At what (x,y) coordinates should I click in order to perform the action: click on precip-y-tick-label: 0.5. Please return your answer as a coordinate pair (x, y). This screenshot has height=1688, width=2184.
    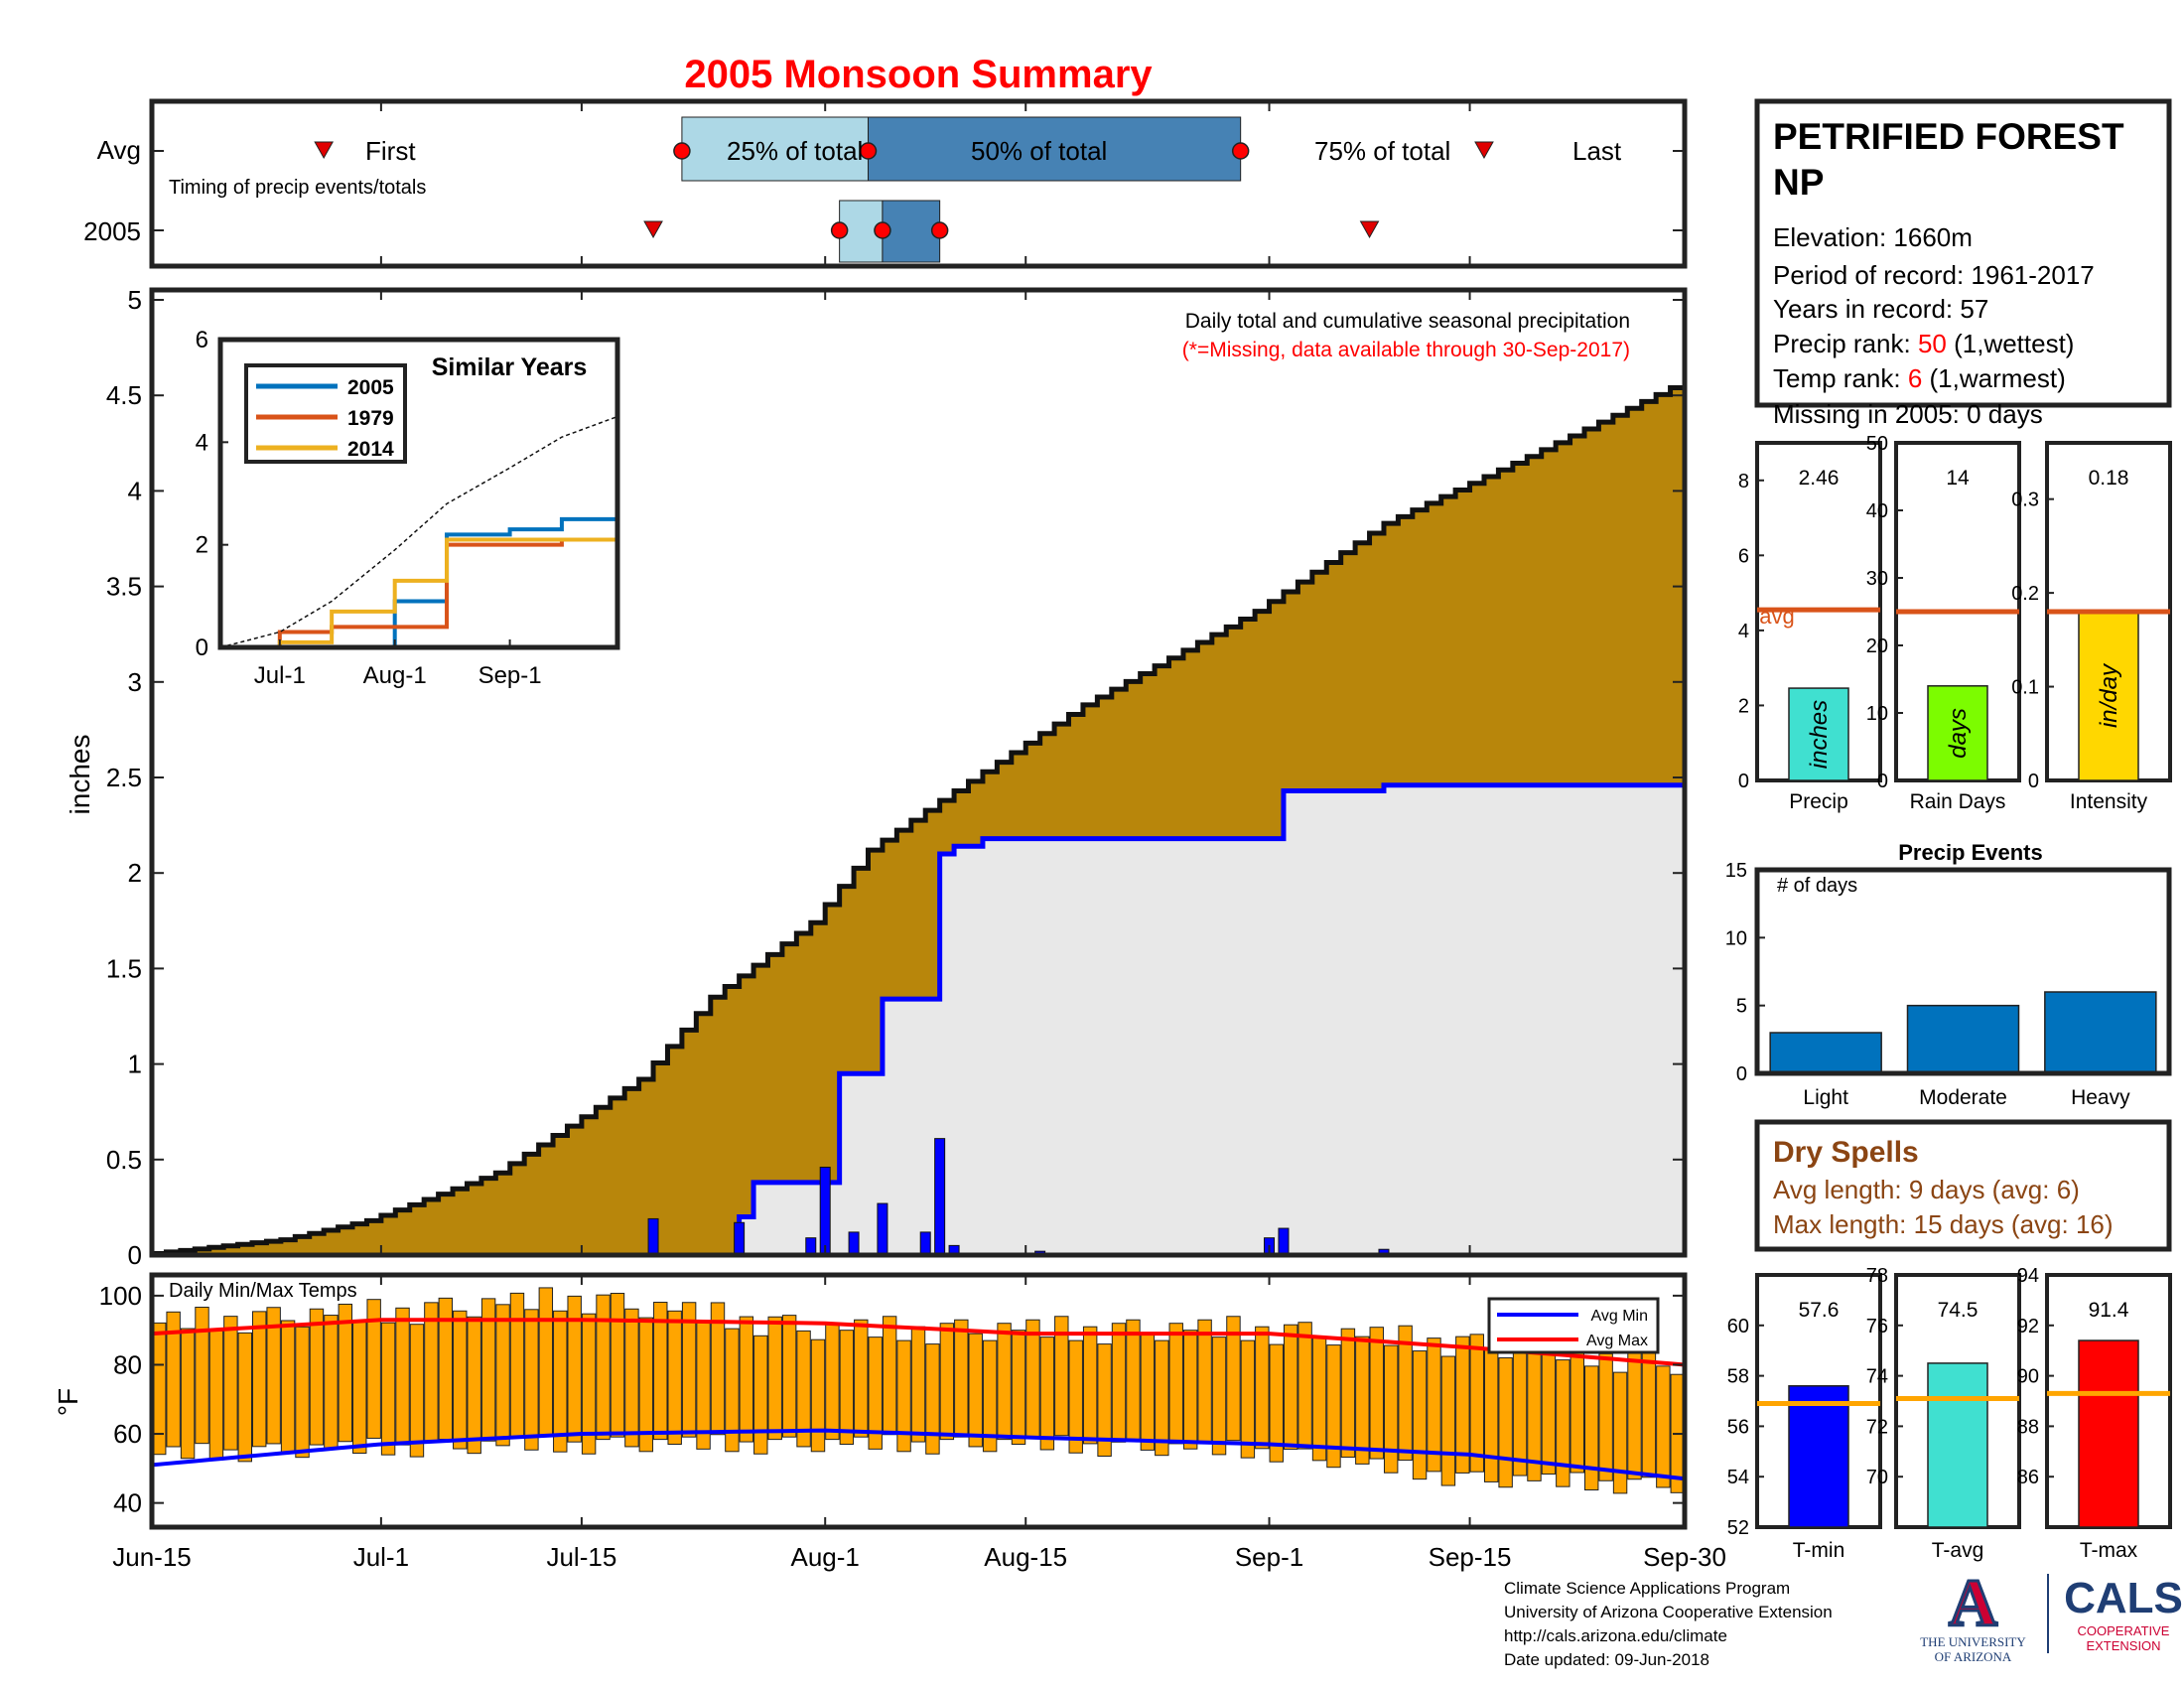
    Looking at the image, I should click on (124, 1160).